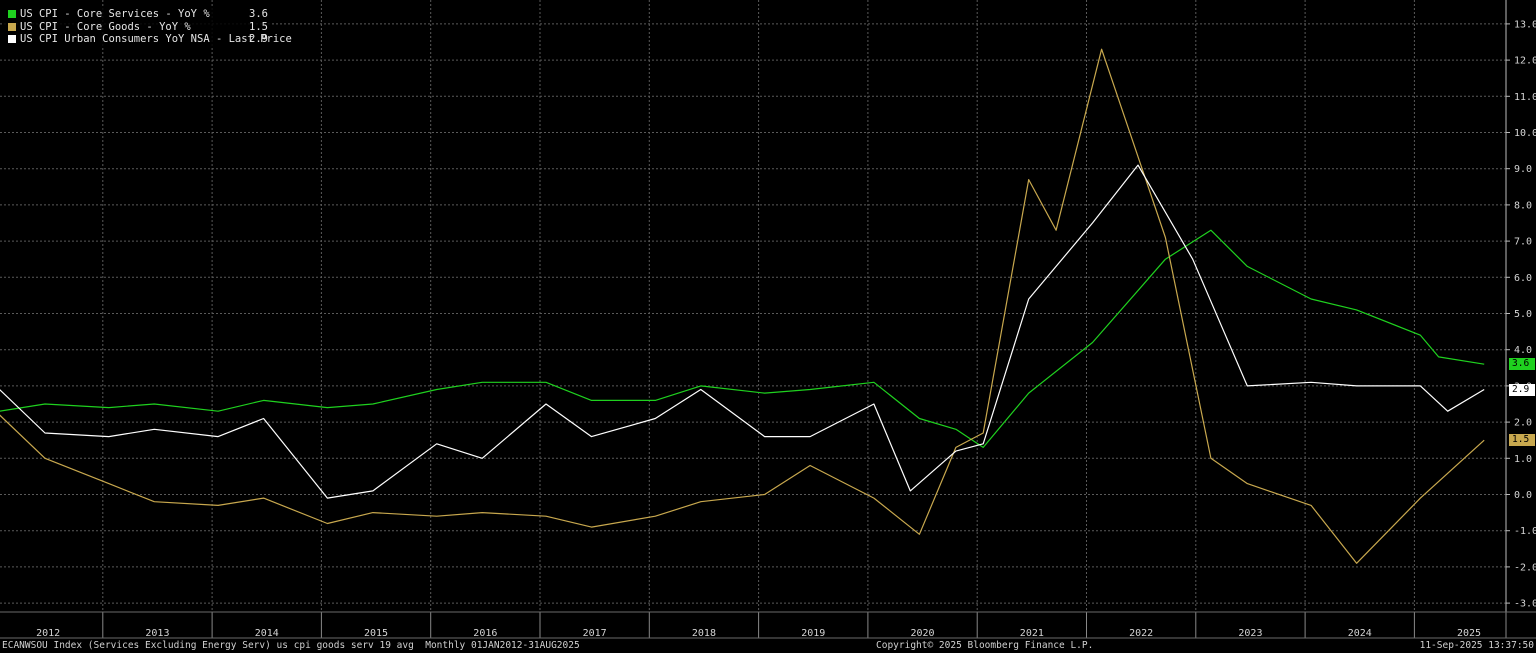 The width and height of the screenshot is (1536, 653). I want to click on last-value-tag-cpi-urban: 2.9, so click(1522, 389).